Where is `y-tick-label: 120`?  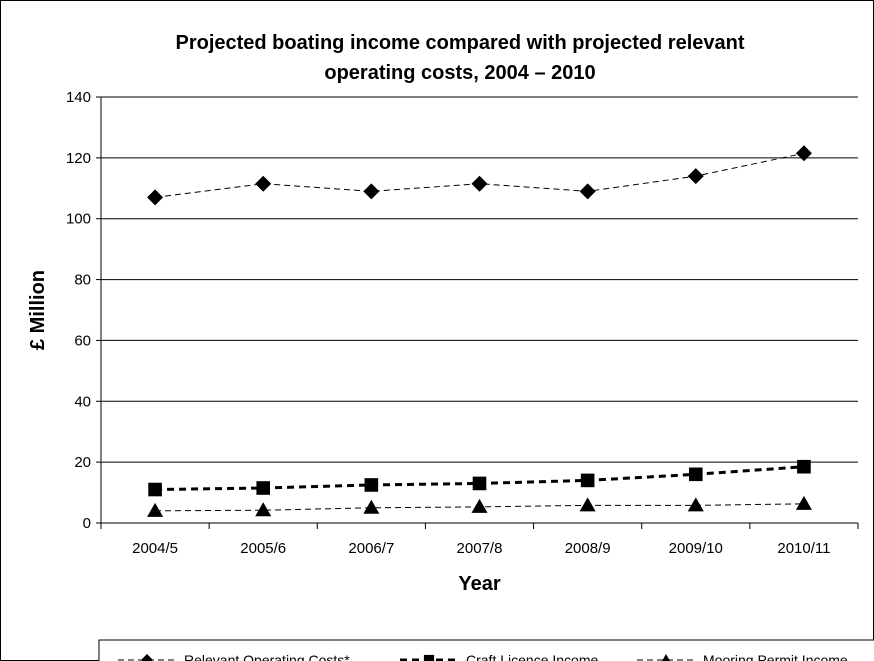
y-tick-label: 120 is located at coordinates (78, 158).